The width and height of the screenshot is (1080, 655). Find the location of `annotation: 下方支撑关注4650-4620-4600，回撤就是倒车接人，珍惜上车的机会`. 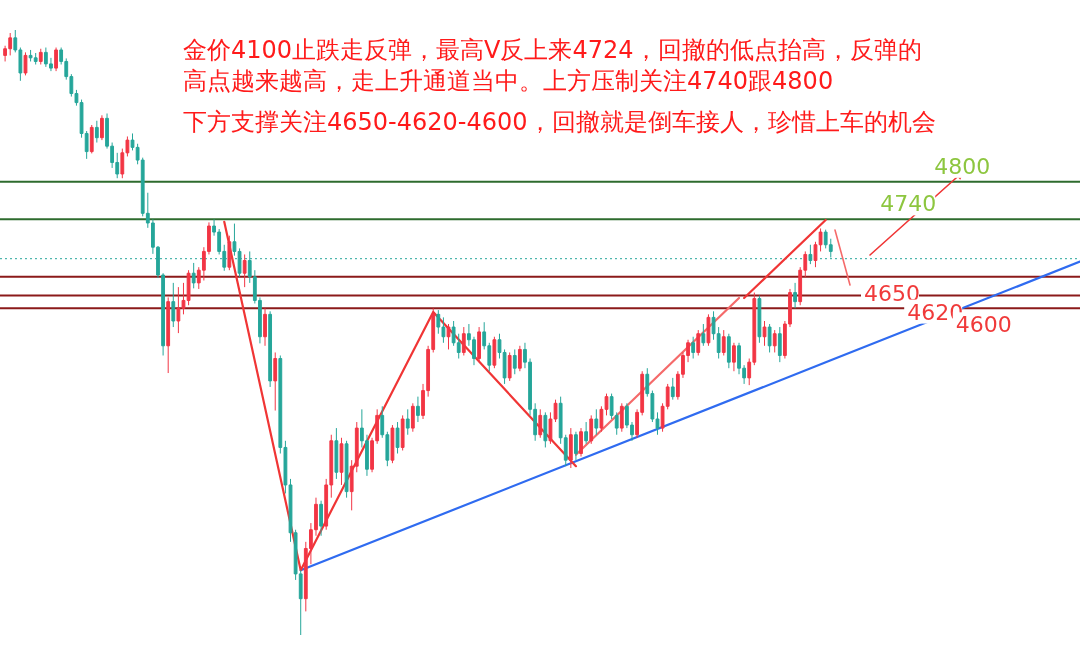

annotation: 下方支撑关注4650-4620-4600，回撤就是倒车接人，珍惜上车的机会 is located at coordinates (559, 122).